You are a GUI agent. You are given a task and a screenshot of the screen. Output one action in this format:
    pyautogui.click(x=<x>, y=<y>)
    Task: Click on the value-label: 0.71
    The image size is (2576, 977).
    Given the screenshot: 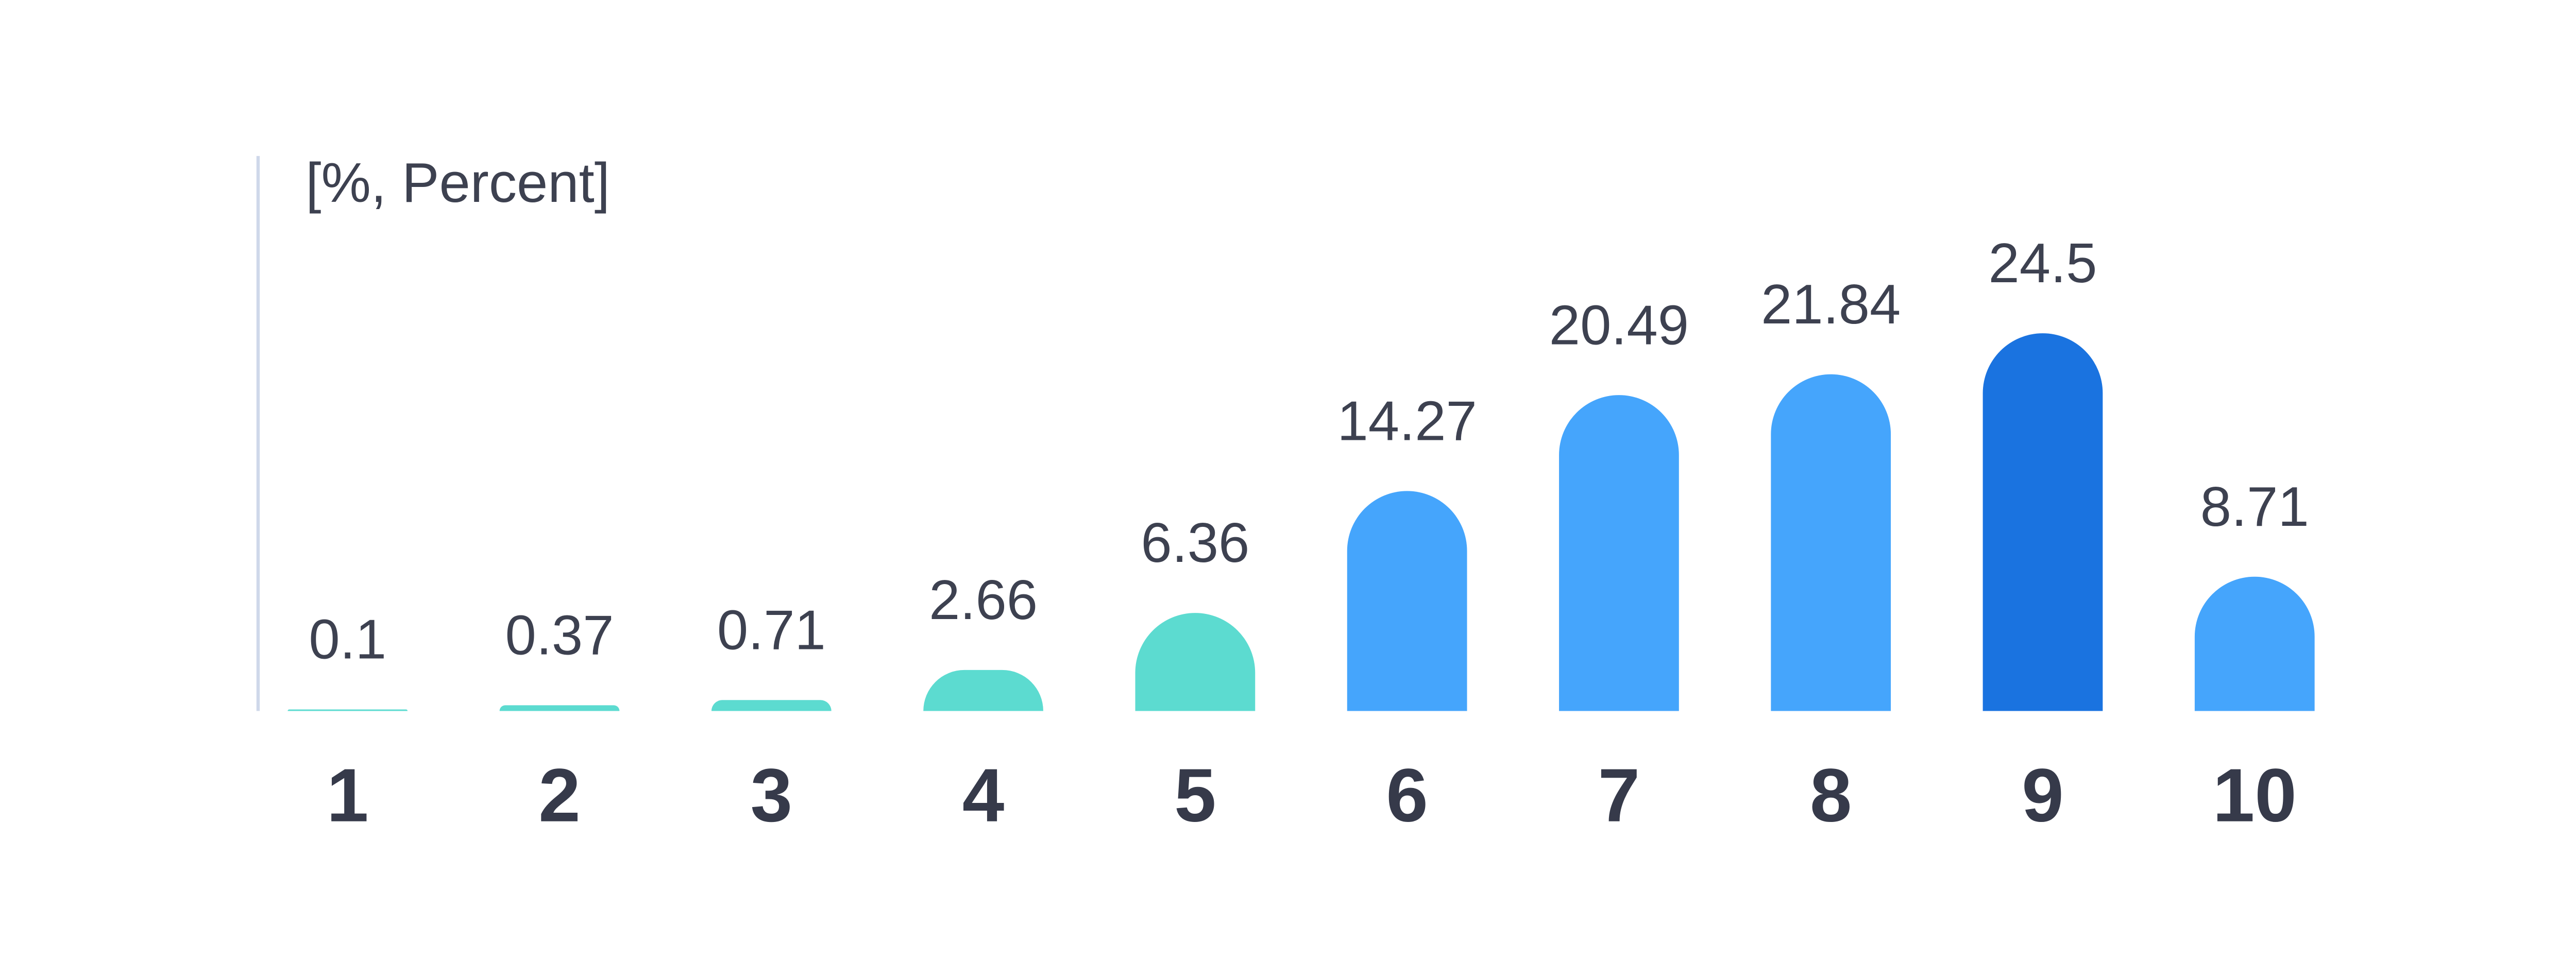 What is the action you would take?
    pyautogui.click(x=771, y=630)
    